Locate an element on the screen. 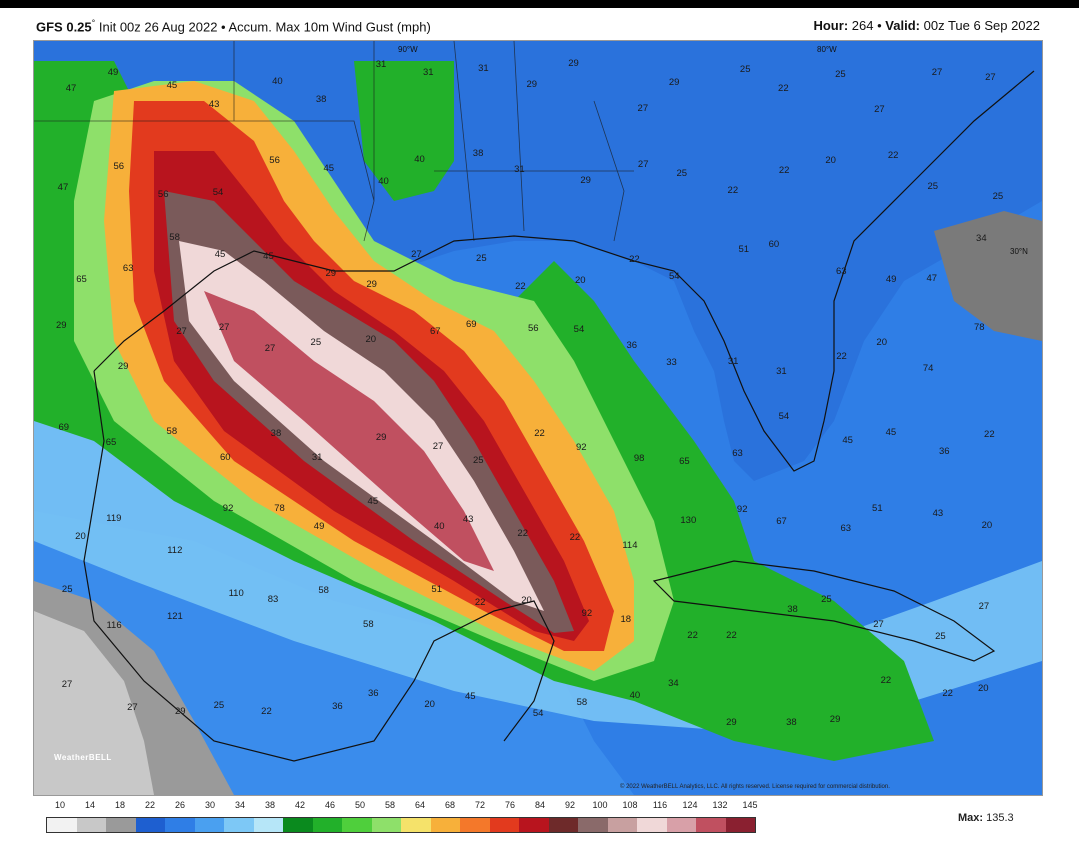  colorbar-tick: 100 is located at coordinates (600, 805).